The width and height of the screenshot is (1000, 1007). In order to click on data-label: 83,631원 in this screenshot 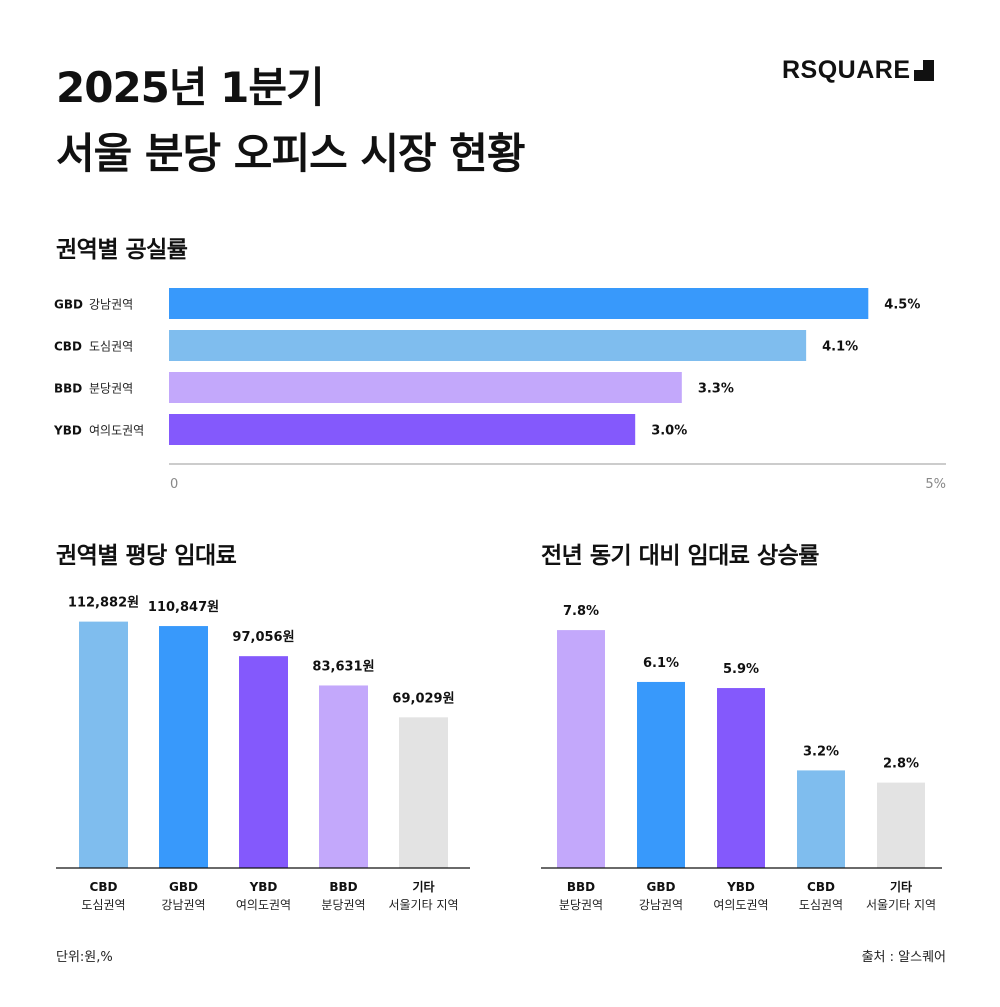, I will do `click(343, 666)`.